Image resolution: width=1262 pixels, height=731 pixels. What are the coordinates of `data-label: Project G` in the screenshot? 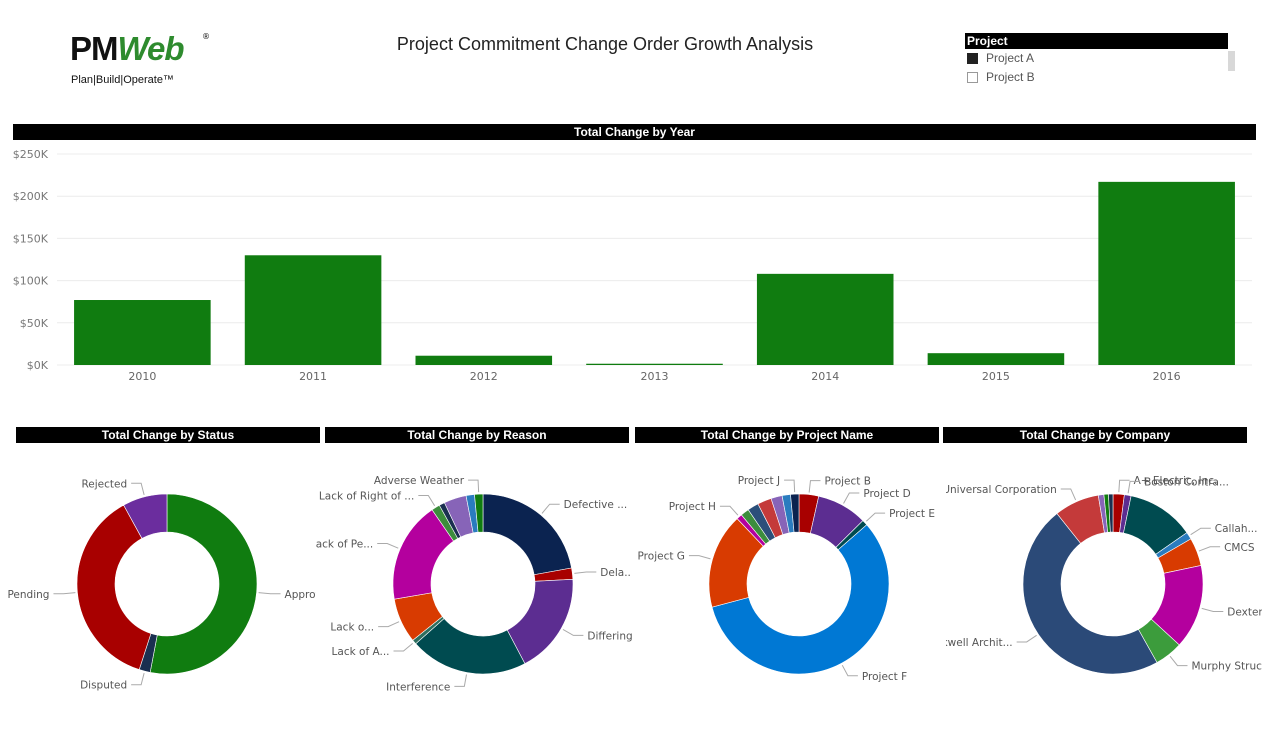 It's located at (661, 557).